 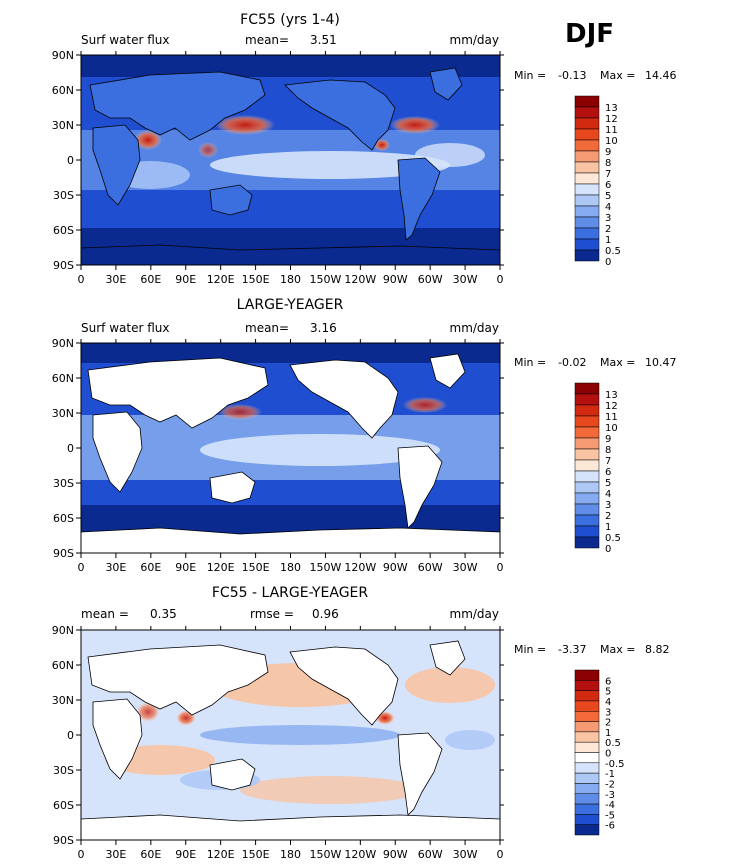 What do you see at coordinates (63, 770) in the screenshot?
I see `panel-3-ytick-label: 30S` at bounding box center [63, 770].